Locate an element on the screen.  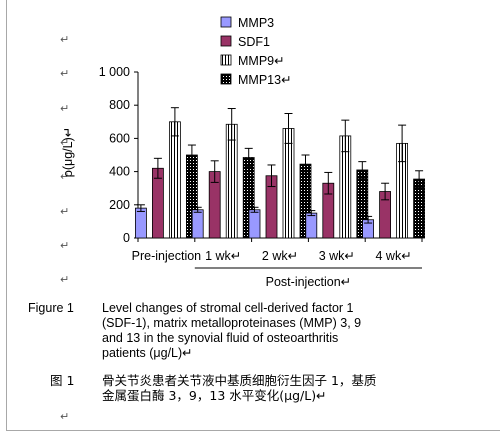
x-tick-label: 3 wk↵ is located at coordinates (337, 256).